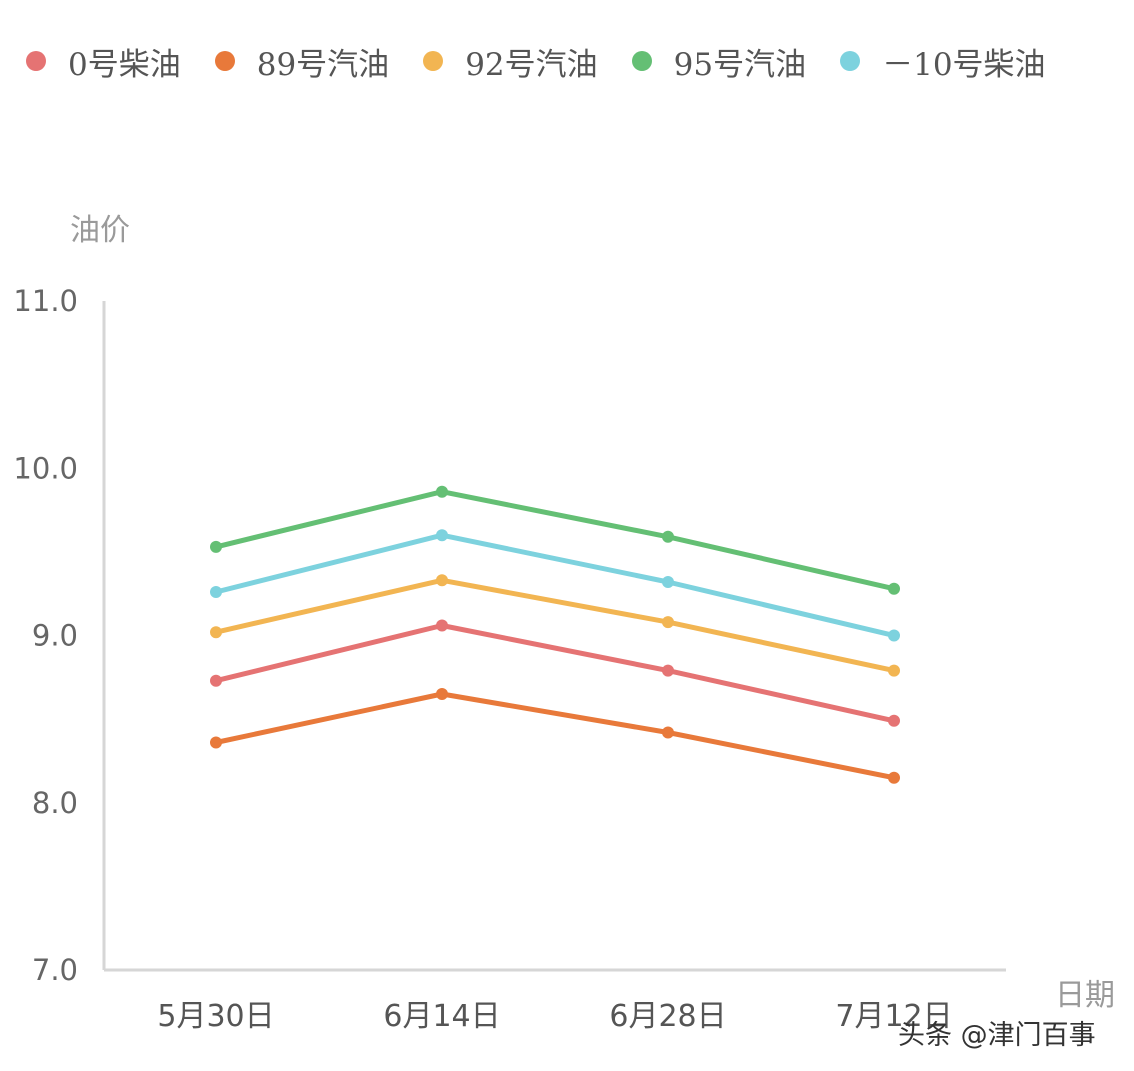 This screenshot has width=1134, height=1071. I want to click on y-tick-label: 9.0, so click(55, 636).